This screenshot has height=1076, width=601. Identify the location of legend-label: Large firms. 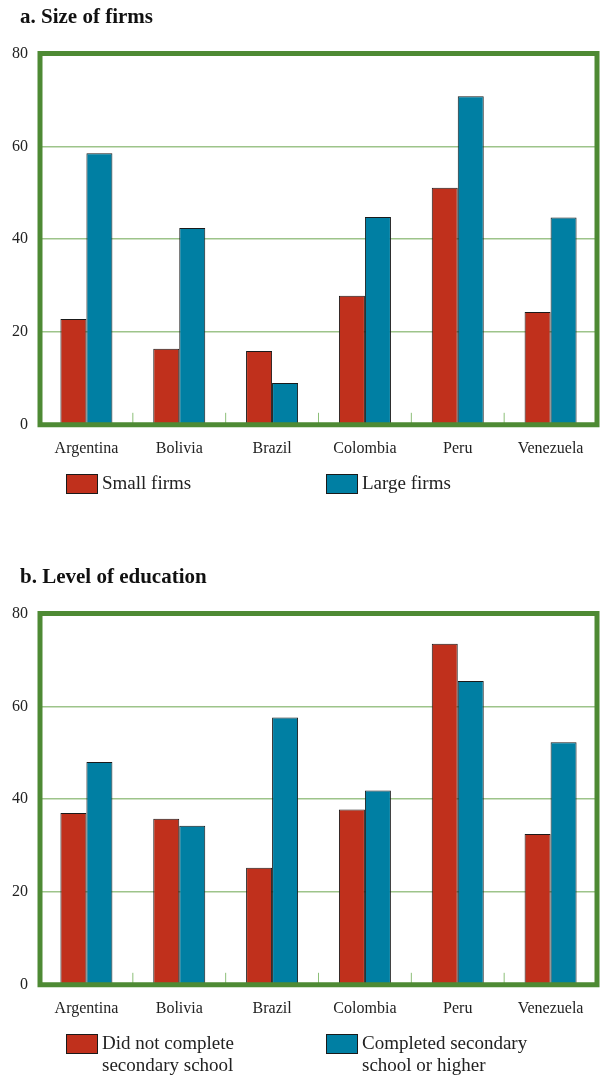
(406, 483).